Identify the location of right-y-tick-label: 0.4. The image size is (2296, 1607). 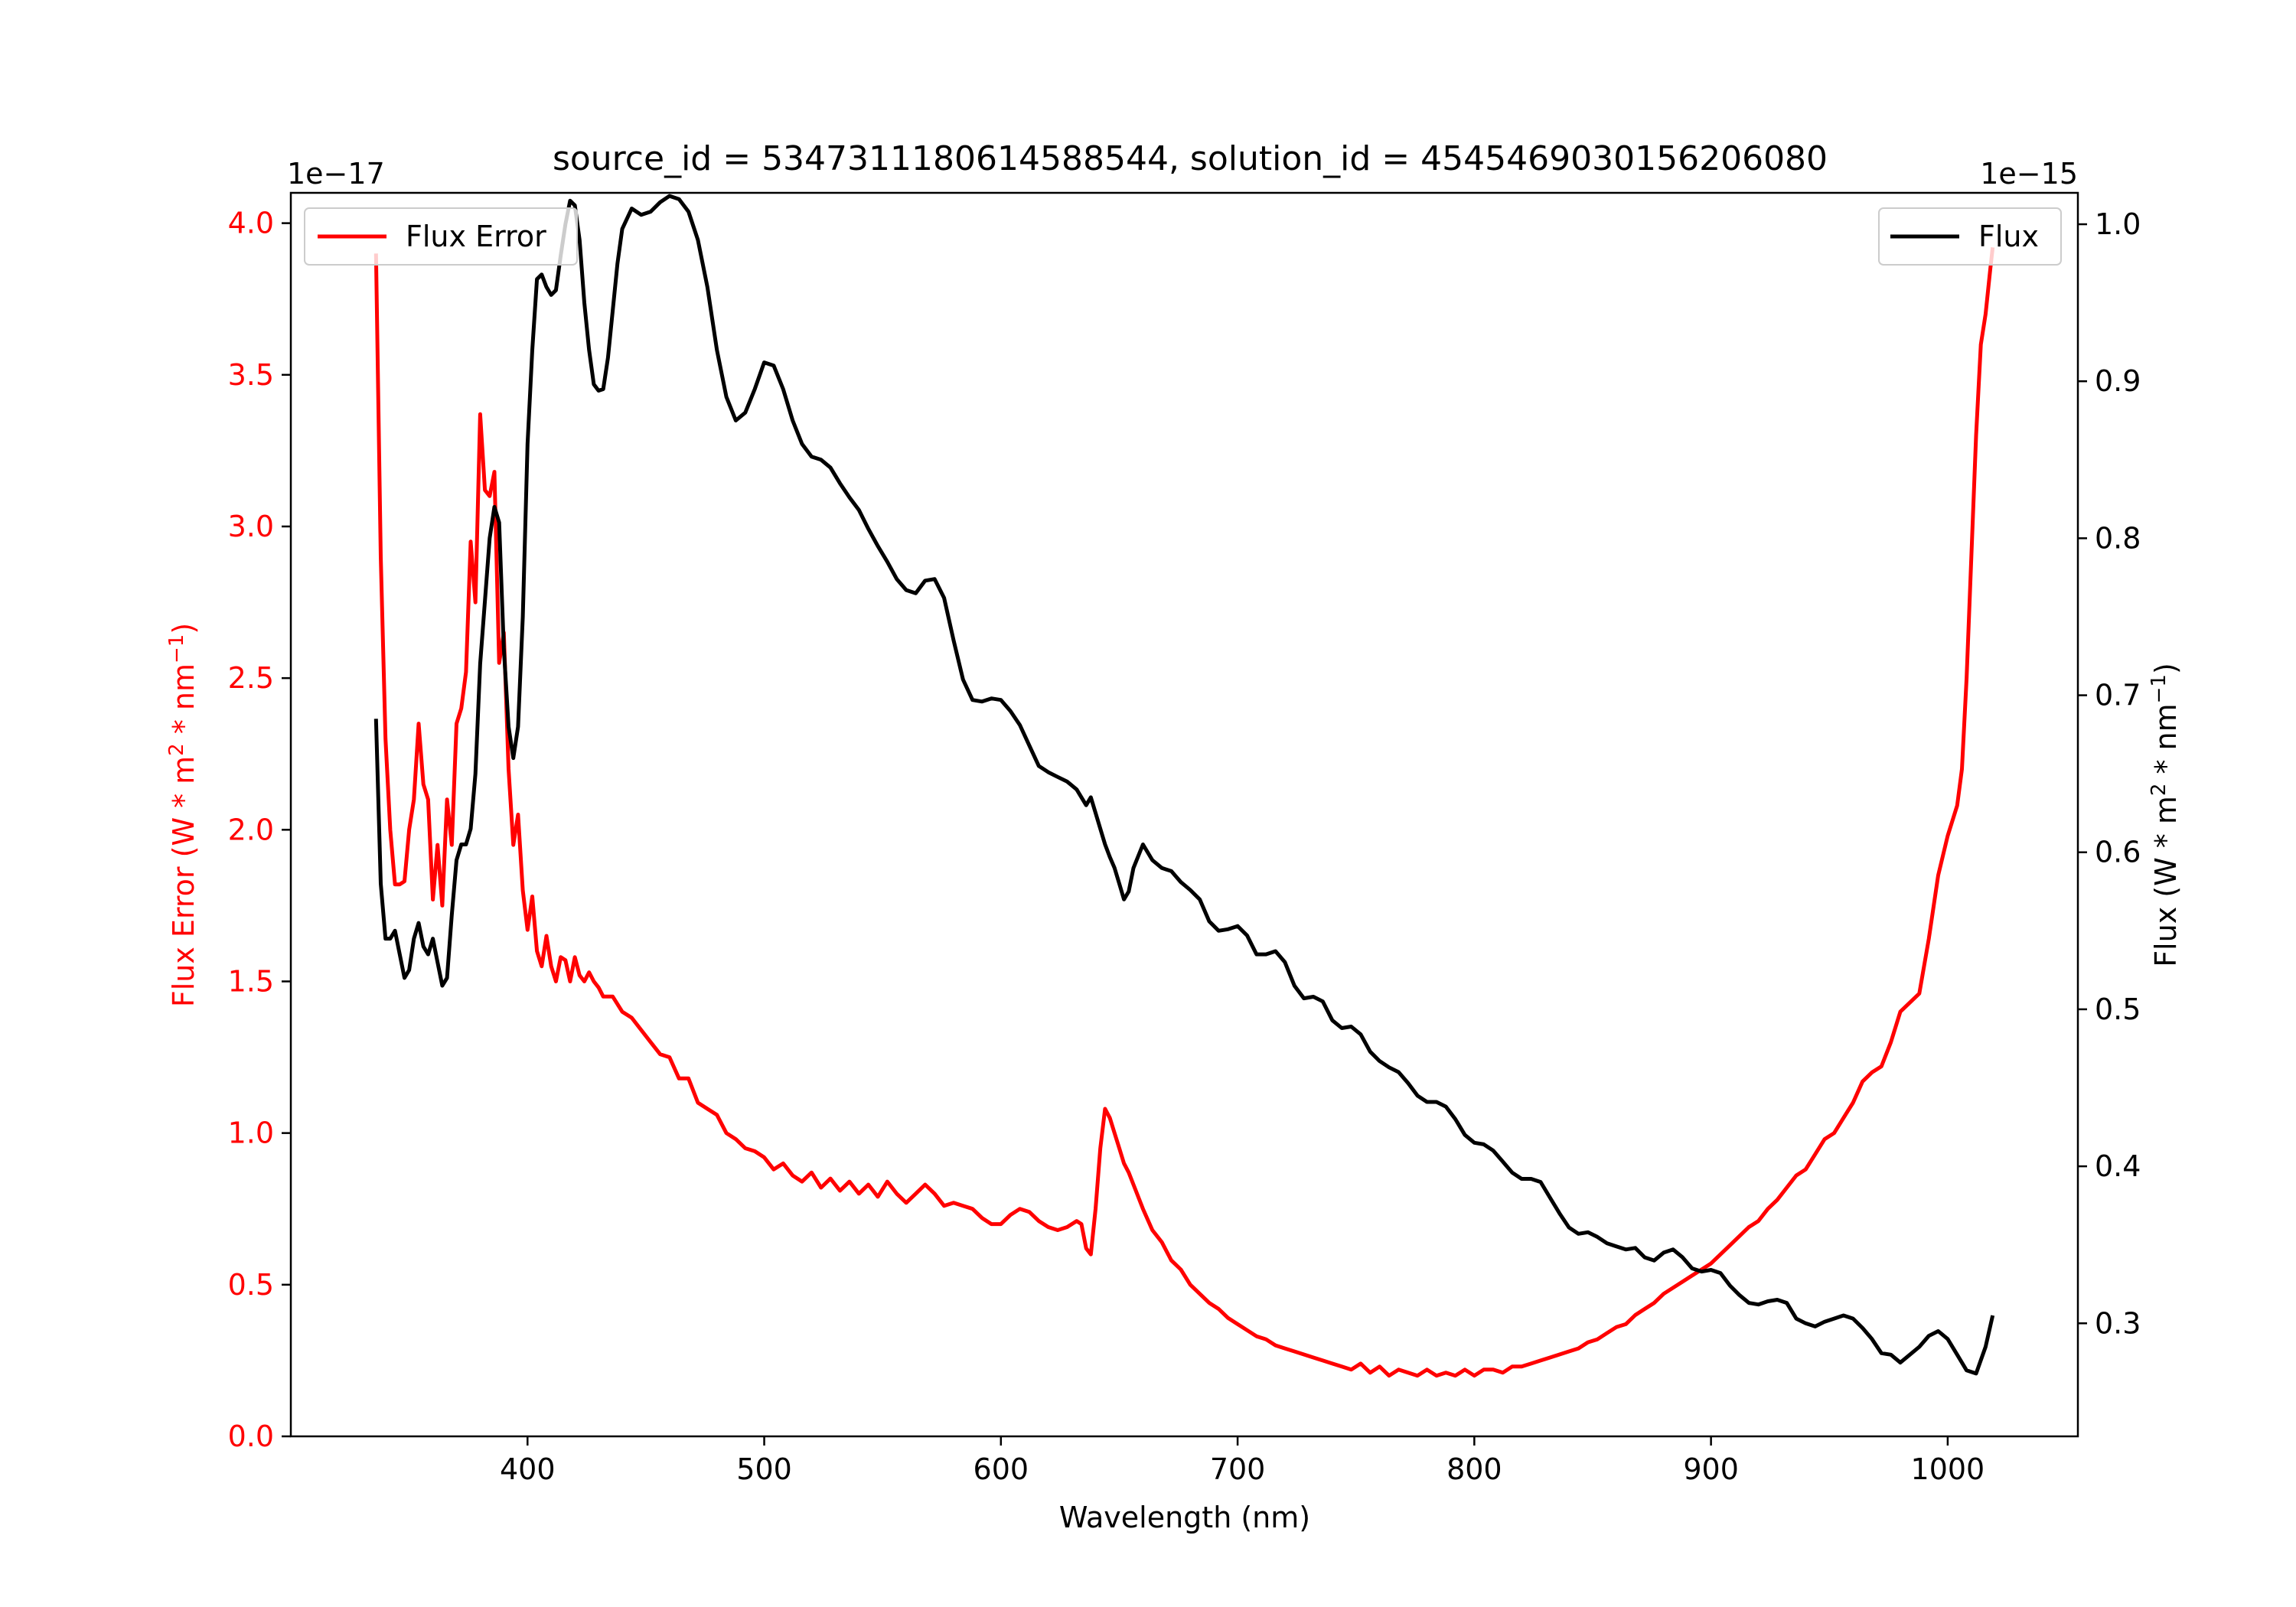
(2118, 1166).